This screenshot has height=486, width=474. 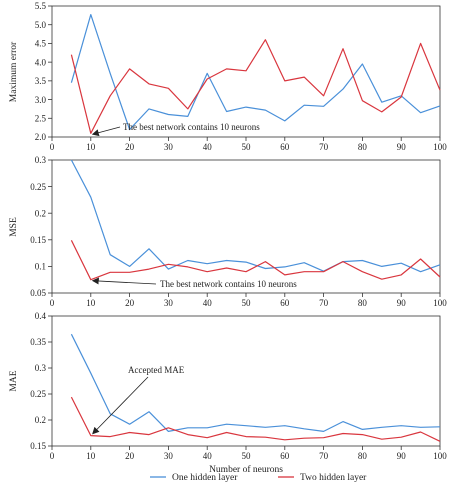 I want to click on y-tick-label: 4.5, so click(x=41, y=44).